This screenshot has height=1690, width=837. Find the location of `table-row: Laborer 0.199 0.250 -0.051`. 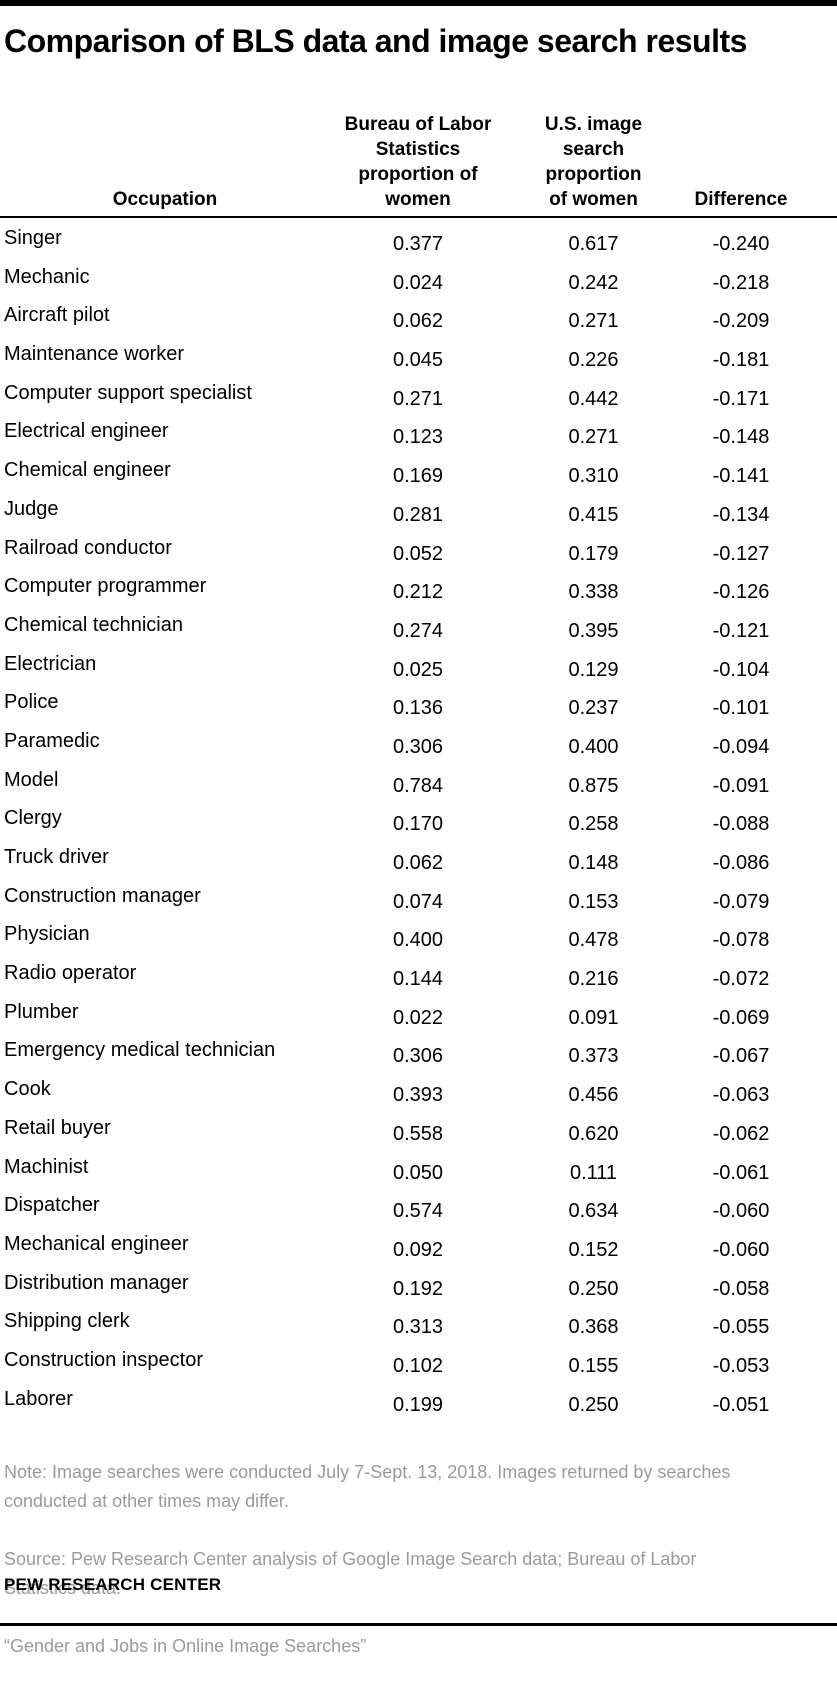

table-row: Laborer 0.199 0.250 -0.051 is located at coordinates (418, 1399).